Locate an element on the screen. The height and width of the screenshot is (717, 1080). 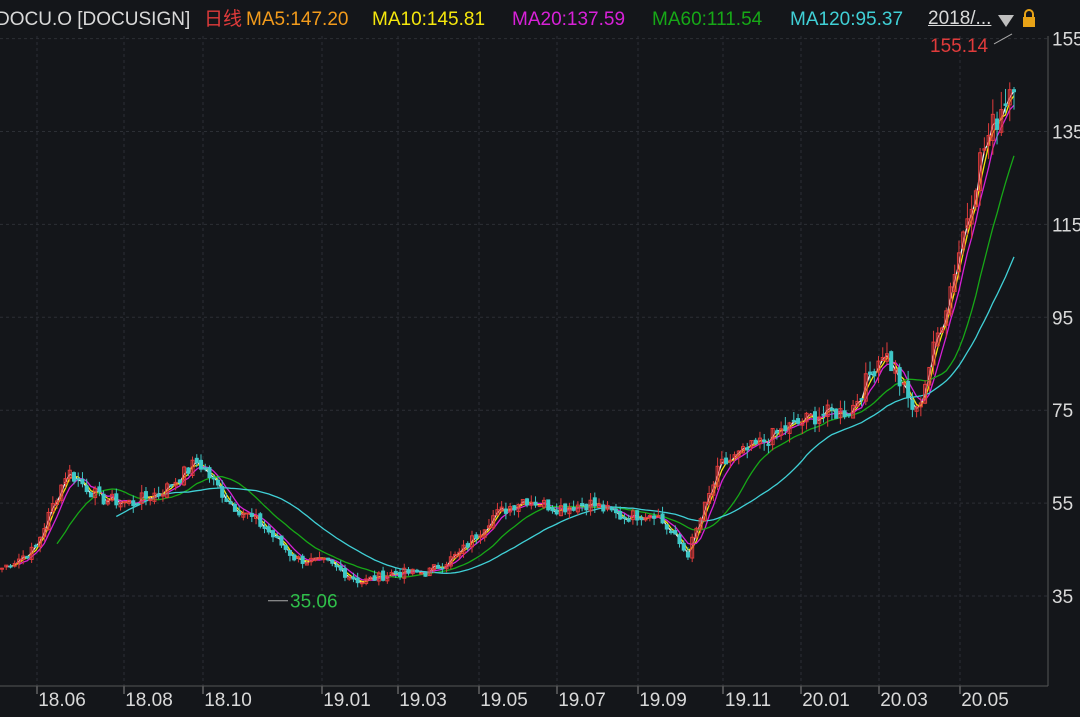
y-tick-label: 135 is located at coordinates (1066, 133).